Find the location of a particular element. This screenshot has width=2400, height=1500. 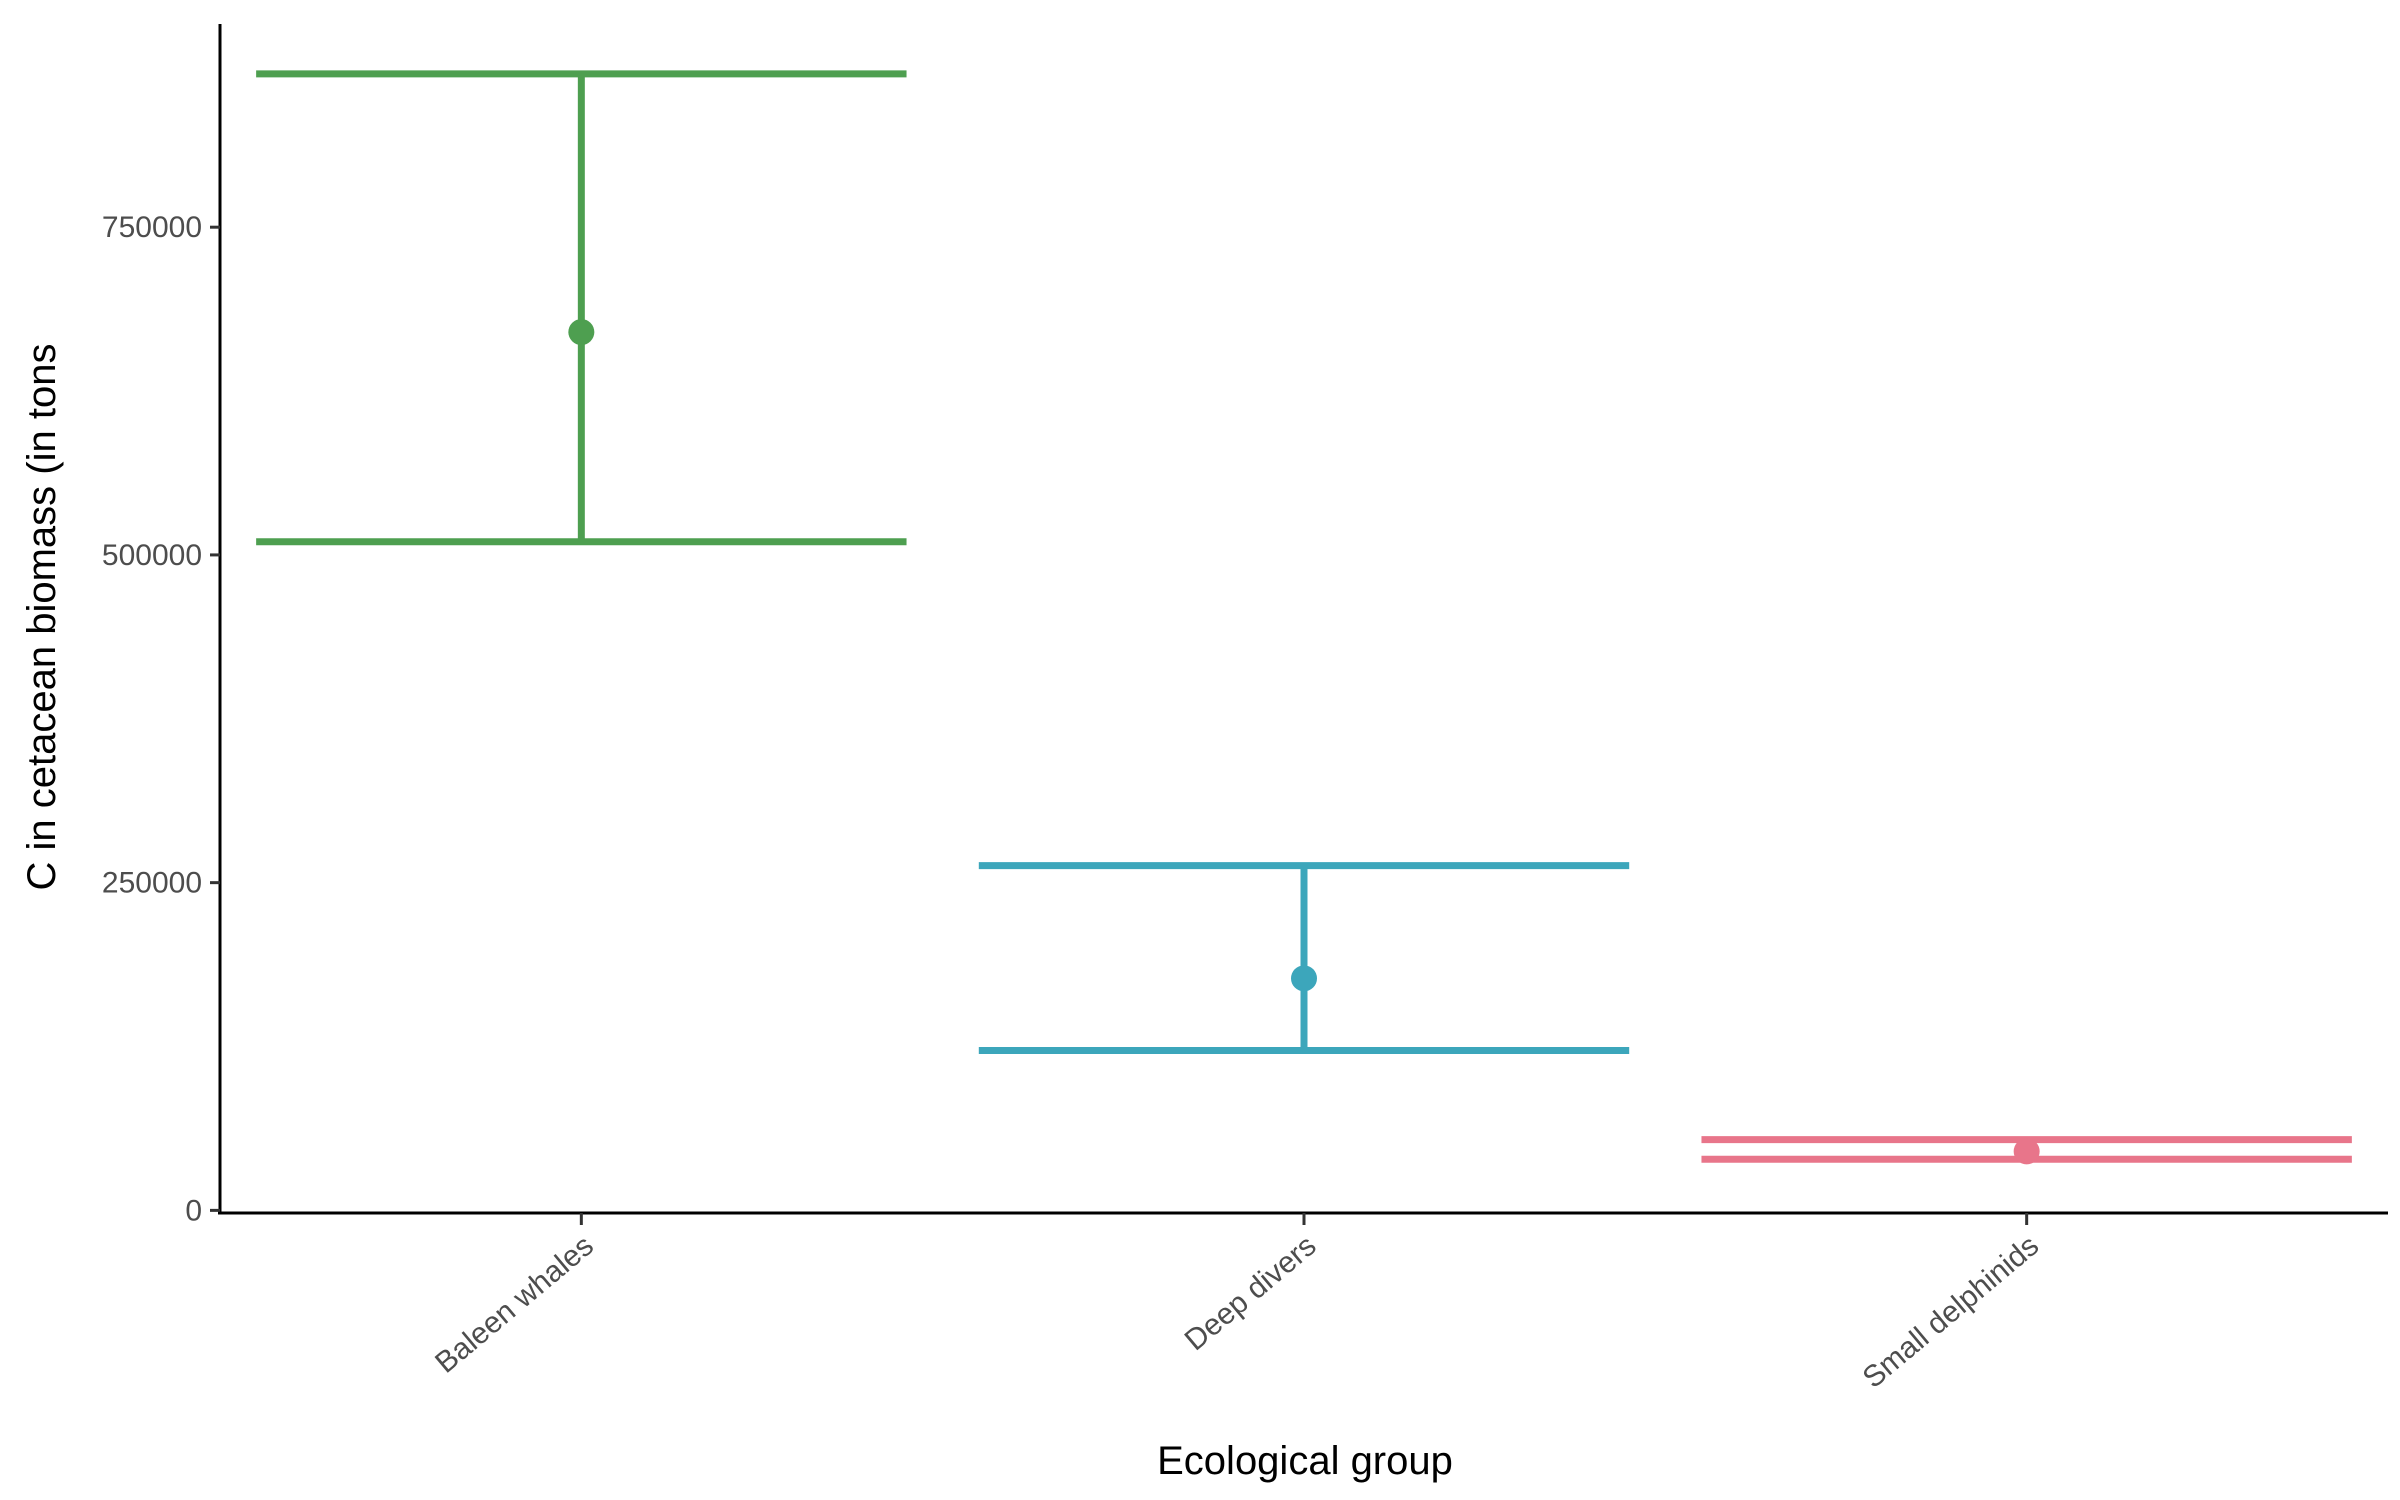

x-axis-title: Ecological group is located at coordinates (1305, 1461).